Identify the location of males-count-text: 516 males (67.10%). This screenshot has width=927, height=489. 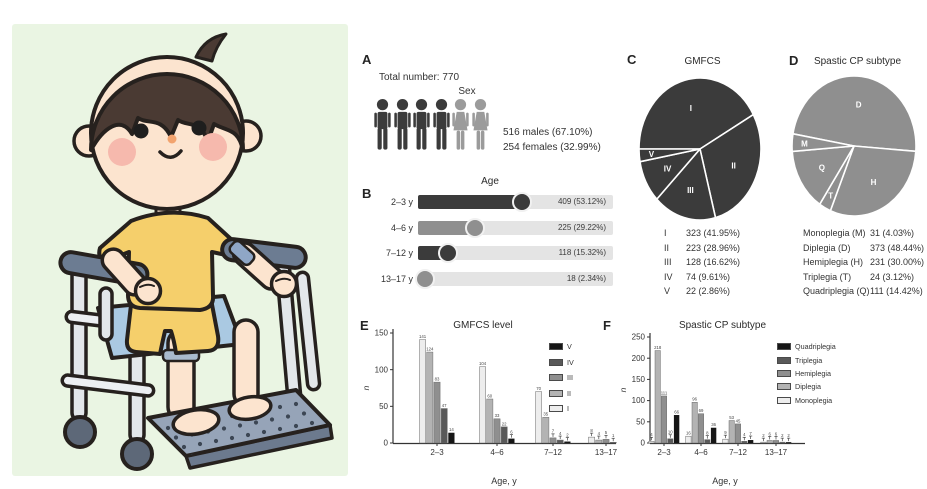
(548, 132).